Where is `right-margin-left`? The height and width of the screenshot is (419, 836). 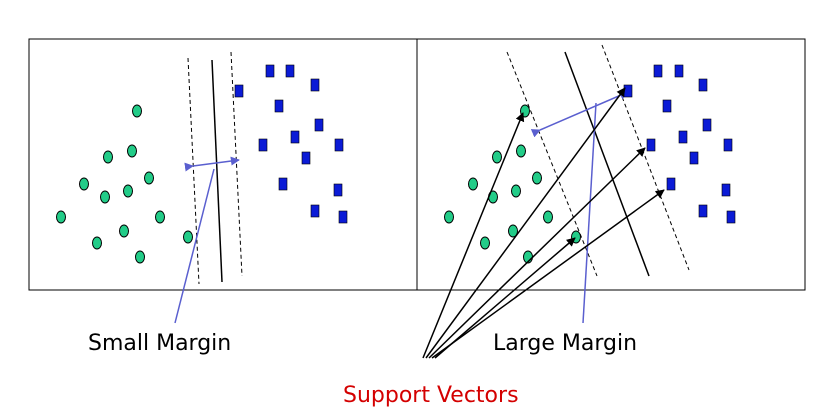 right-margin-left is located at coordinates (552, 164).